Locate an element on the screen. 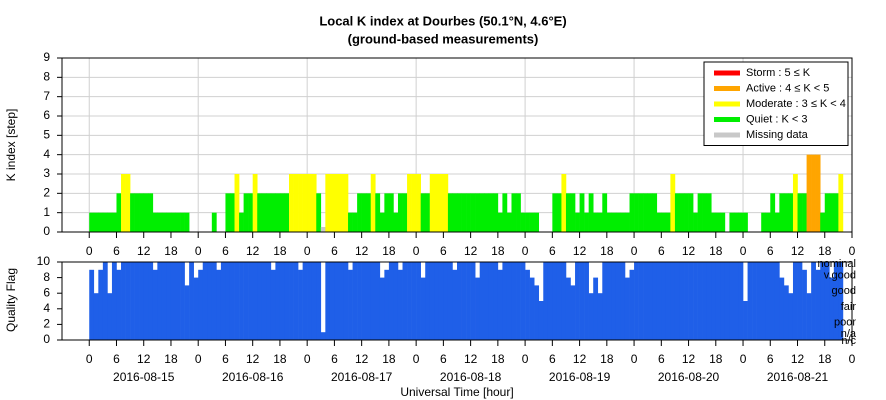 The height and width of the screenshot is (400, 886). legend-label: Quiet : K < 3 is located at coordinates (776, 119).